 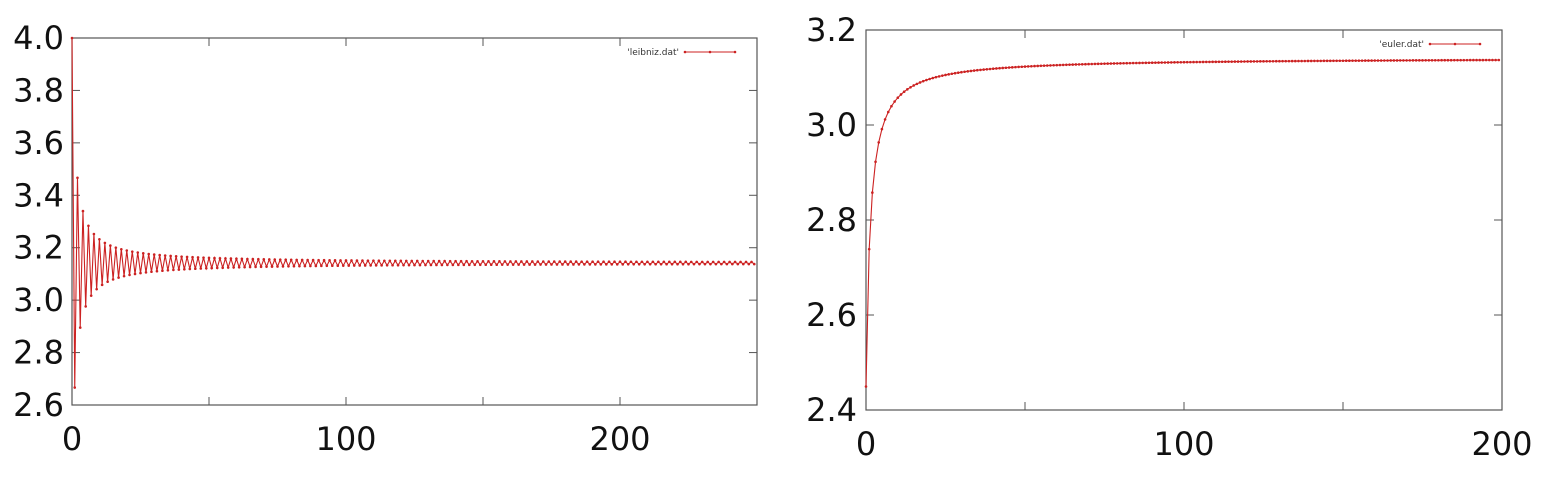 What do you see at coordinates (831, 220) in the screenshot?
I see `y-tick-label: 2.8` at bounding box center [831, 220].